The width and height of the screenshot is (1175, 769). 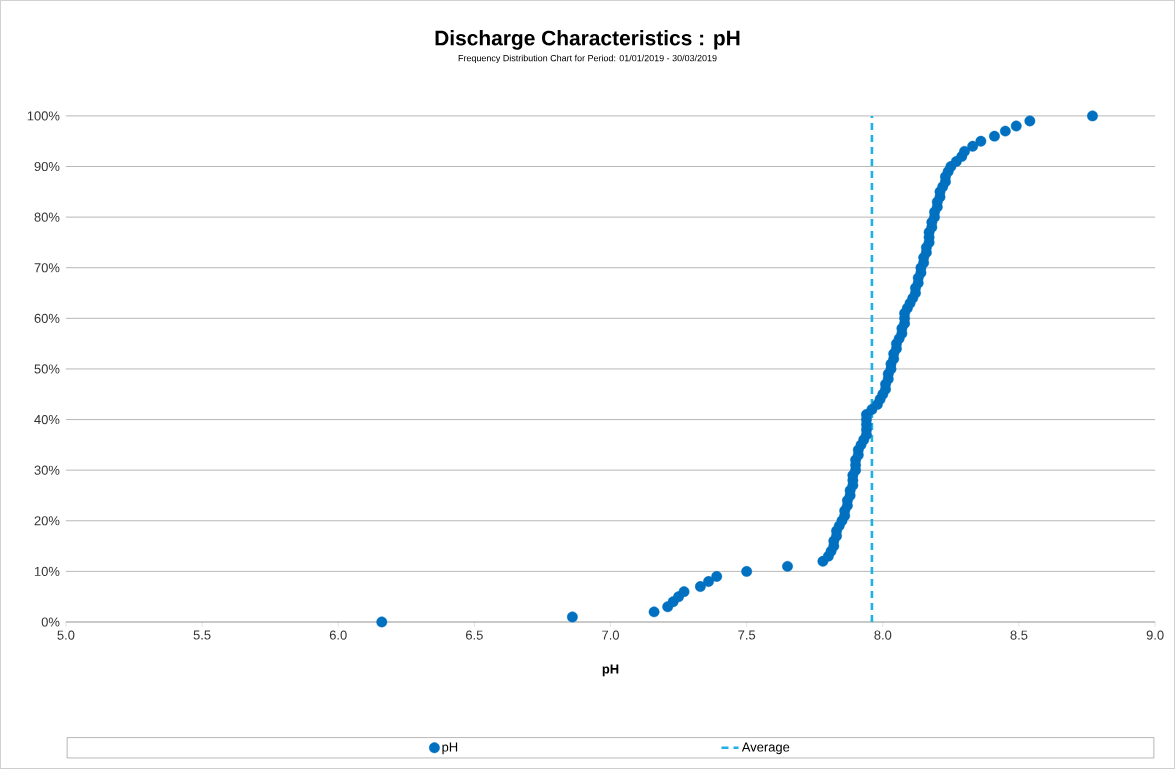 What do you see at coordinates (47, 217) in the screenshot?
I see `y-tick-label: 80%` at bounding box center [47, 217].